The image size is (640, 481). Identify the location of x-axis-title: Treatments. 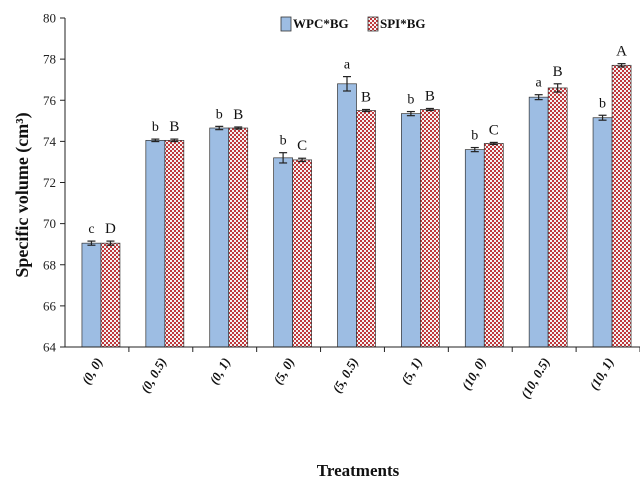
(358, 470).